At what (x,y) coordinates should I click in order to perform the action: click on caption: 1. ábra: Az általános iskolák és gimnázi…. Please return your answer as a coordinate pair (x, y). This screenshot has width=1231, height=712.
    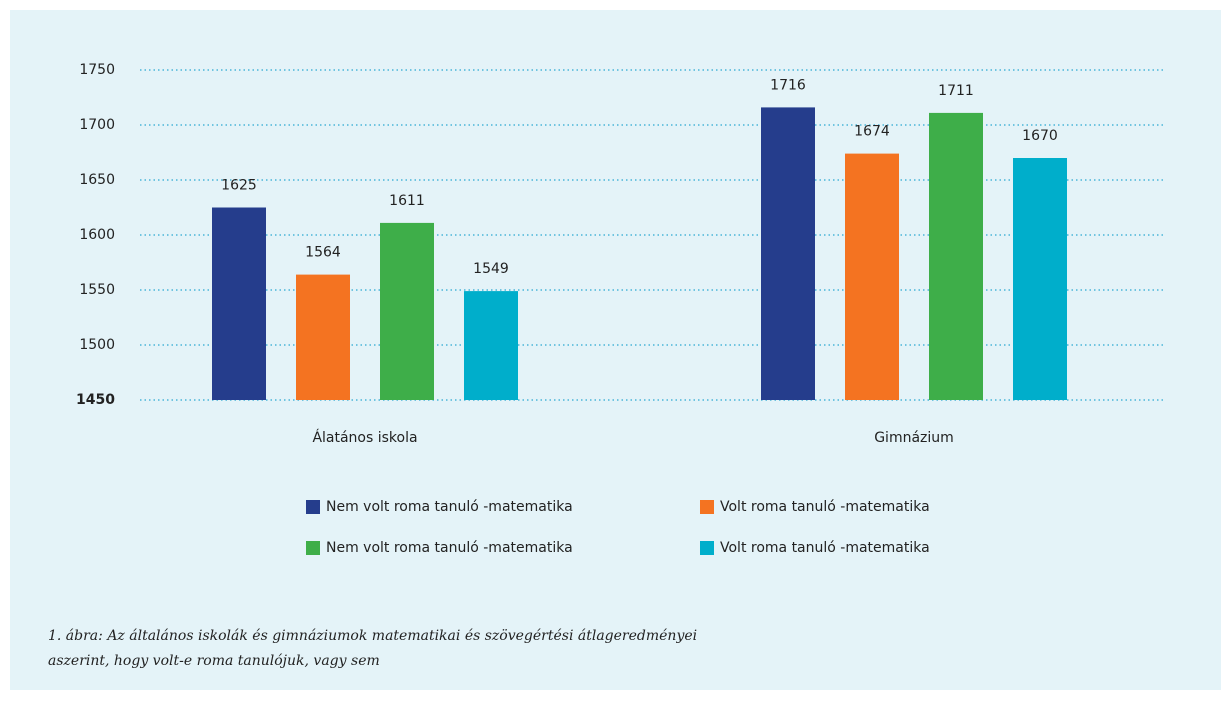
    Looking at the image, I should click on (372, 636).